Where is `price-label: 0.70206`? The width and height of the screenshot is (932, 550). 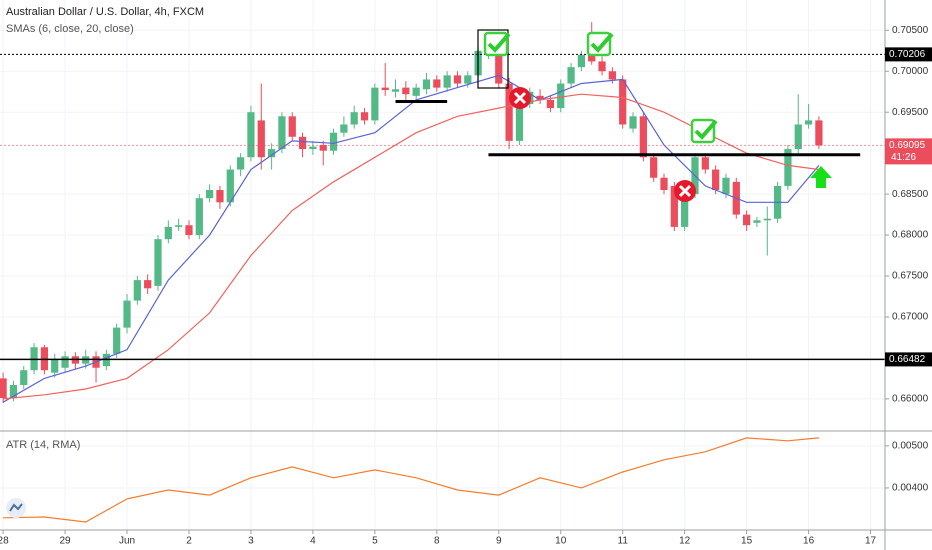
price-label: 0.70206 is located at coordinates (907, 54).